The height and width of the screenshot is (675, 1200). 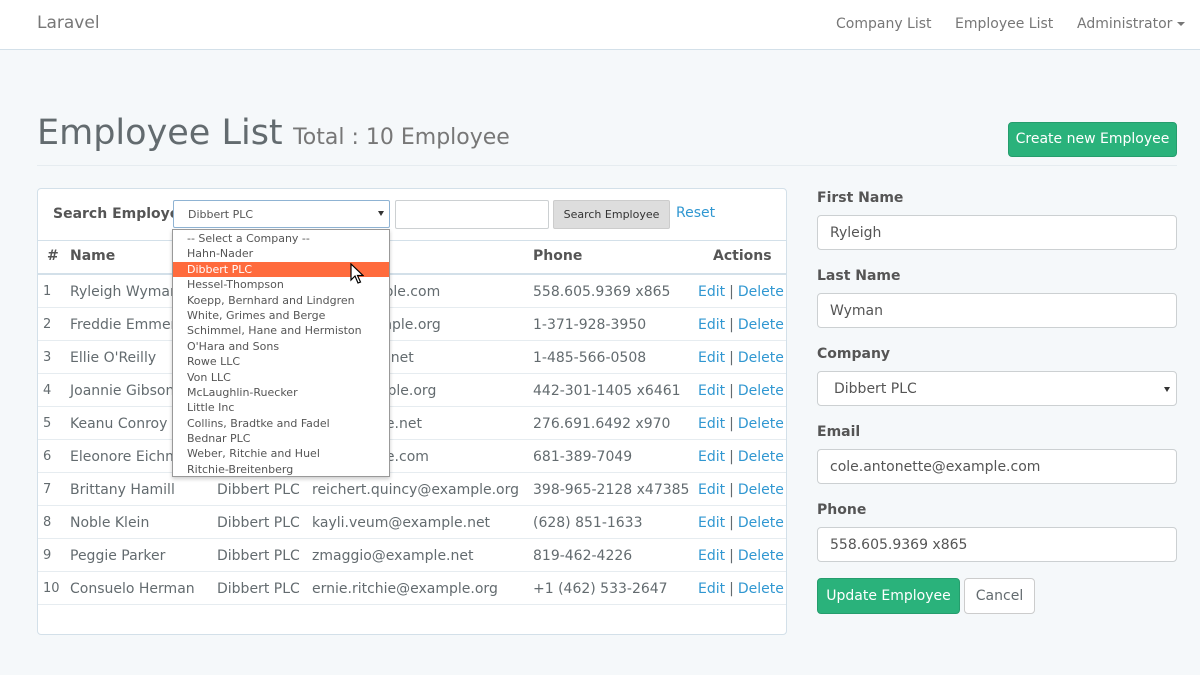 I want to click on employee-name: Noble Klein, so click(x=110, y=523).